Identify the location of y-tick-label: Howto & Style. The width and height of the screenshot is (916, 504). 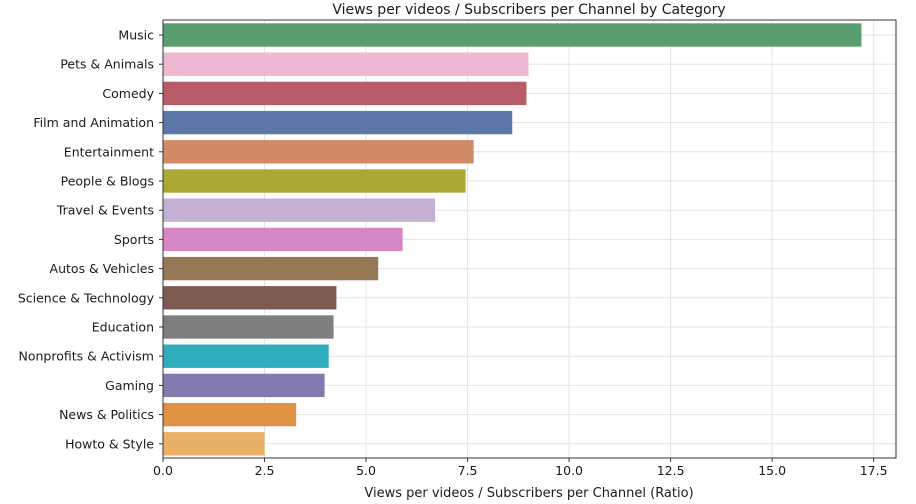
(109, 443).